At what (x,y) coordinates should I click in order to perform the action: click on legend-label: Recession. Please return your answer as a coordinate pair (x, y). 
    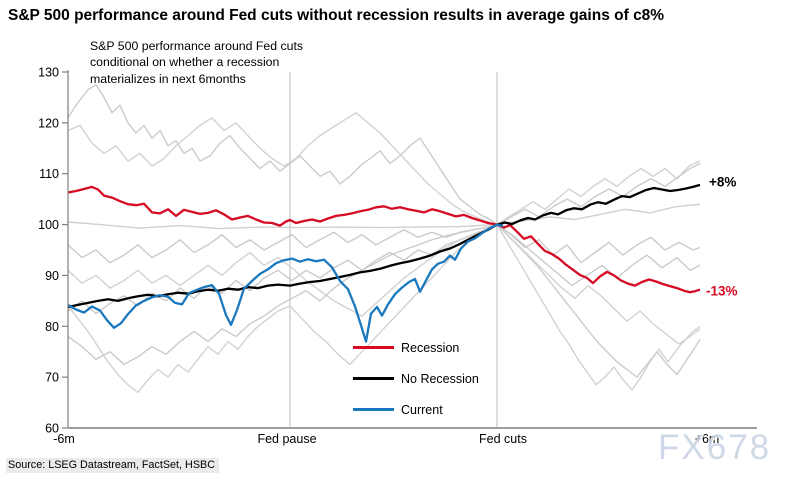
    Looking at the image, I should click on (430, 347).